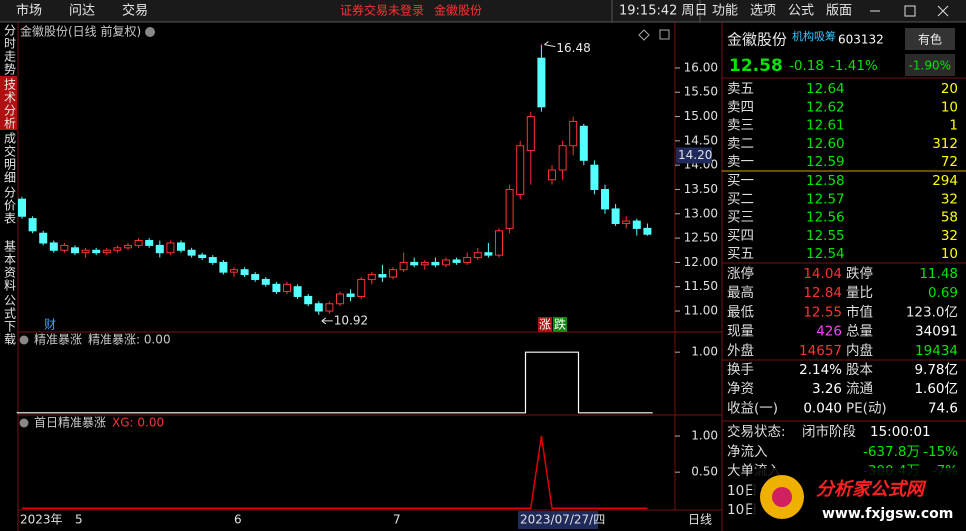 The height and width of the screenshot is (531, 966). I want to click on book-label: 卖一, so click(740, 162).